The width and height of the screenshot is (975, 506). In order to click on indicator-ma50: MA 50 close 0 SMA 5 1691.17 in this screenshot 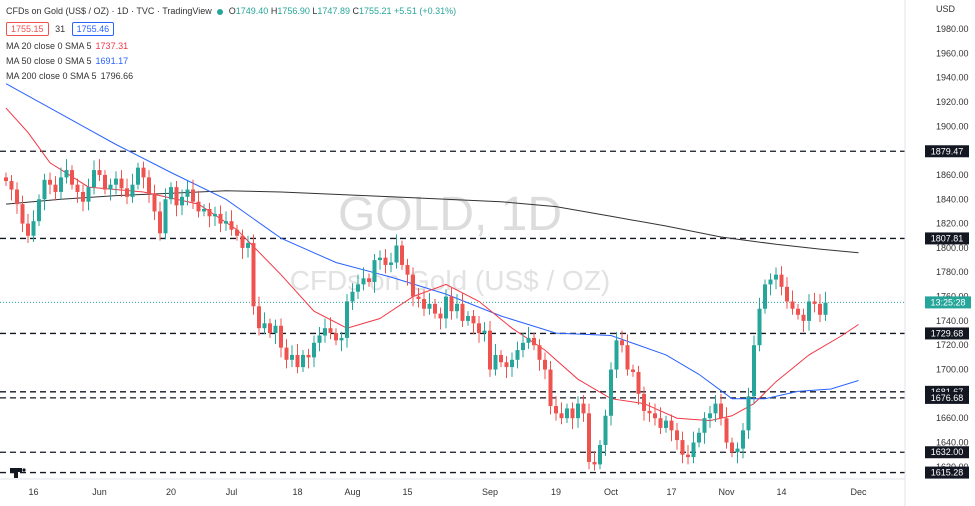, I will do `click(67, 61)`.